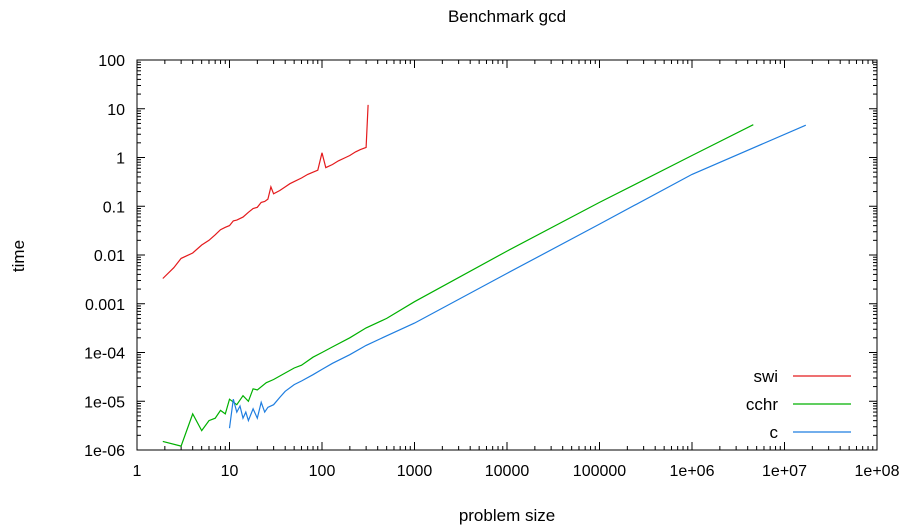 Image resolution: width=914 pixels, height=529 pixels. What do you see at coordinates (104, 354) in the screenshot?
I see `y-tick-label: 1e-04` at bounding box center [104, 354].